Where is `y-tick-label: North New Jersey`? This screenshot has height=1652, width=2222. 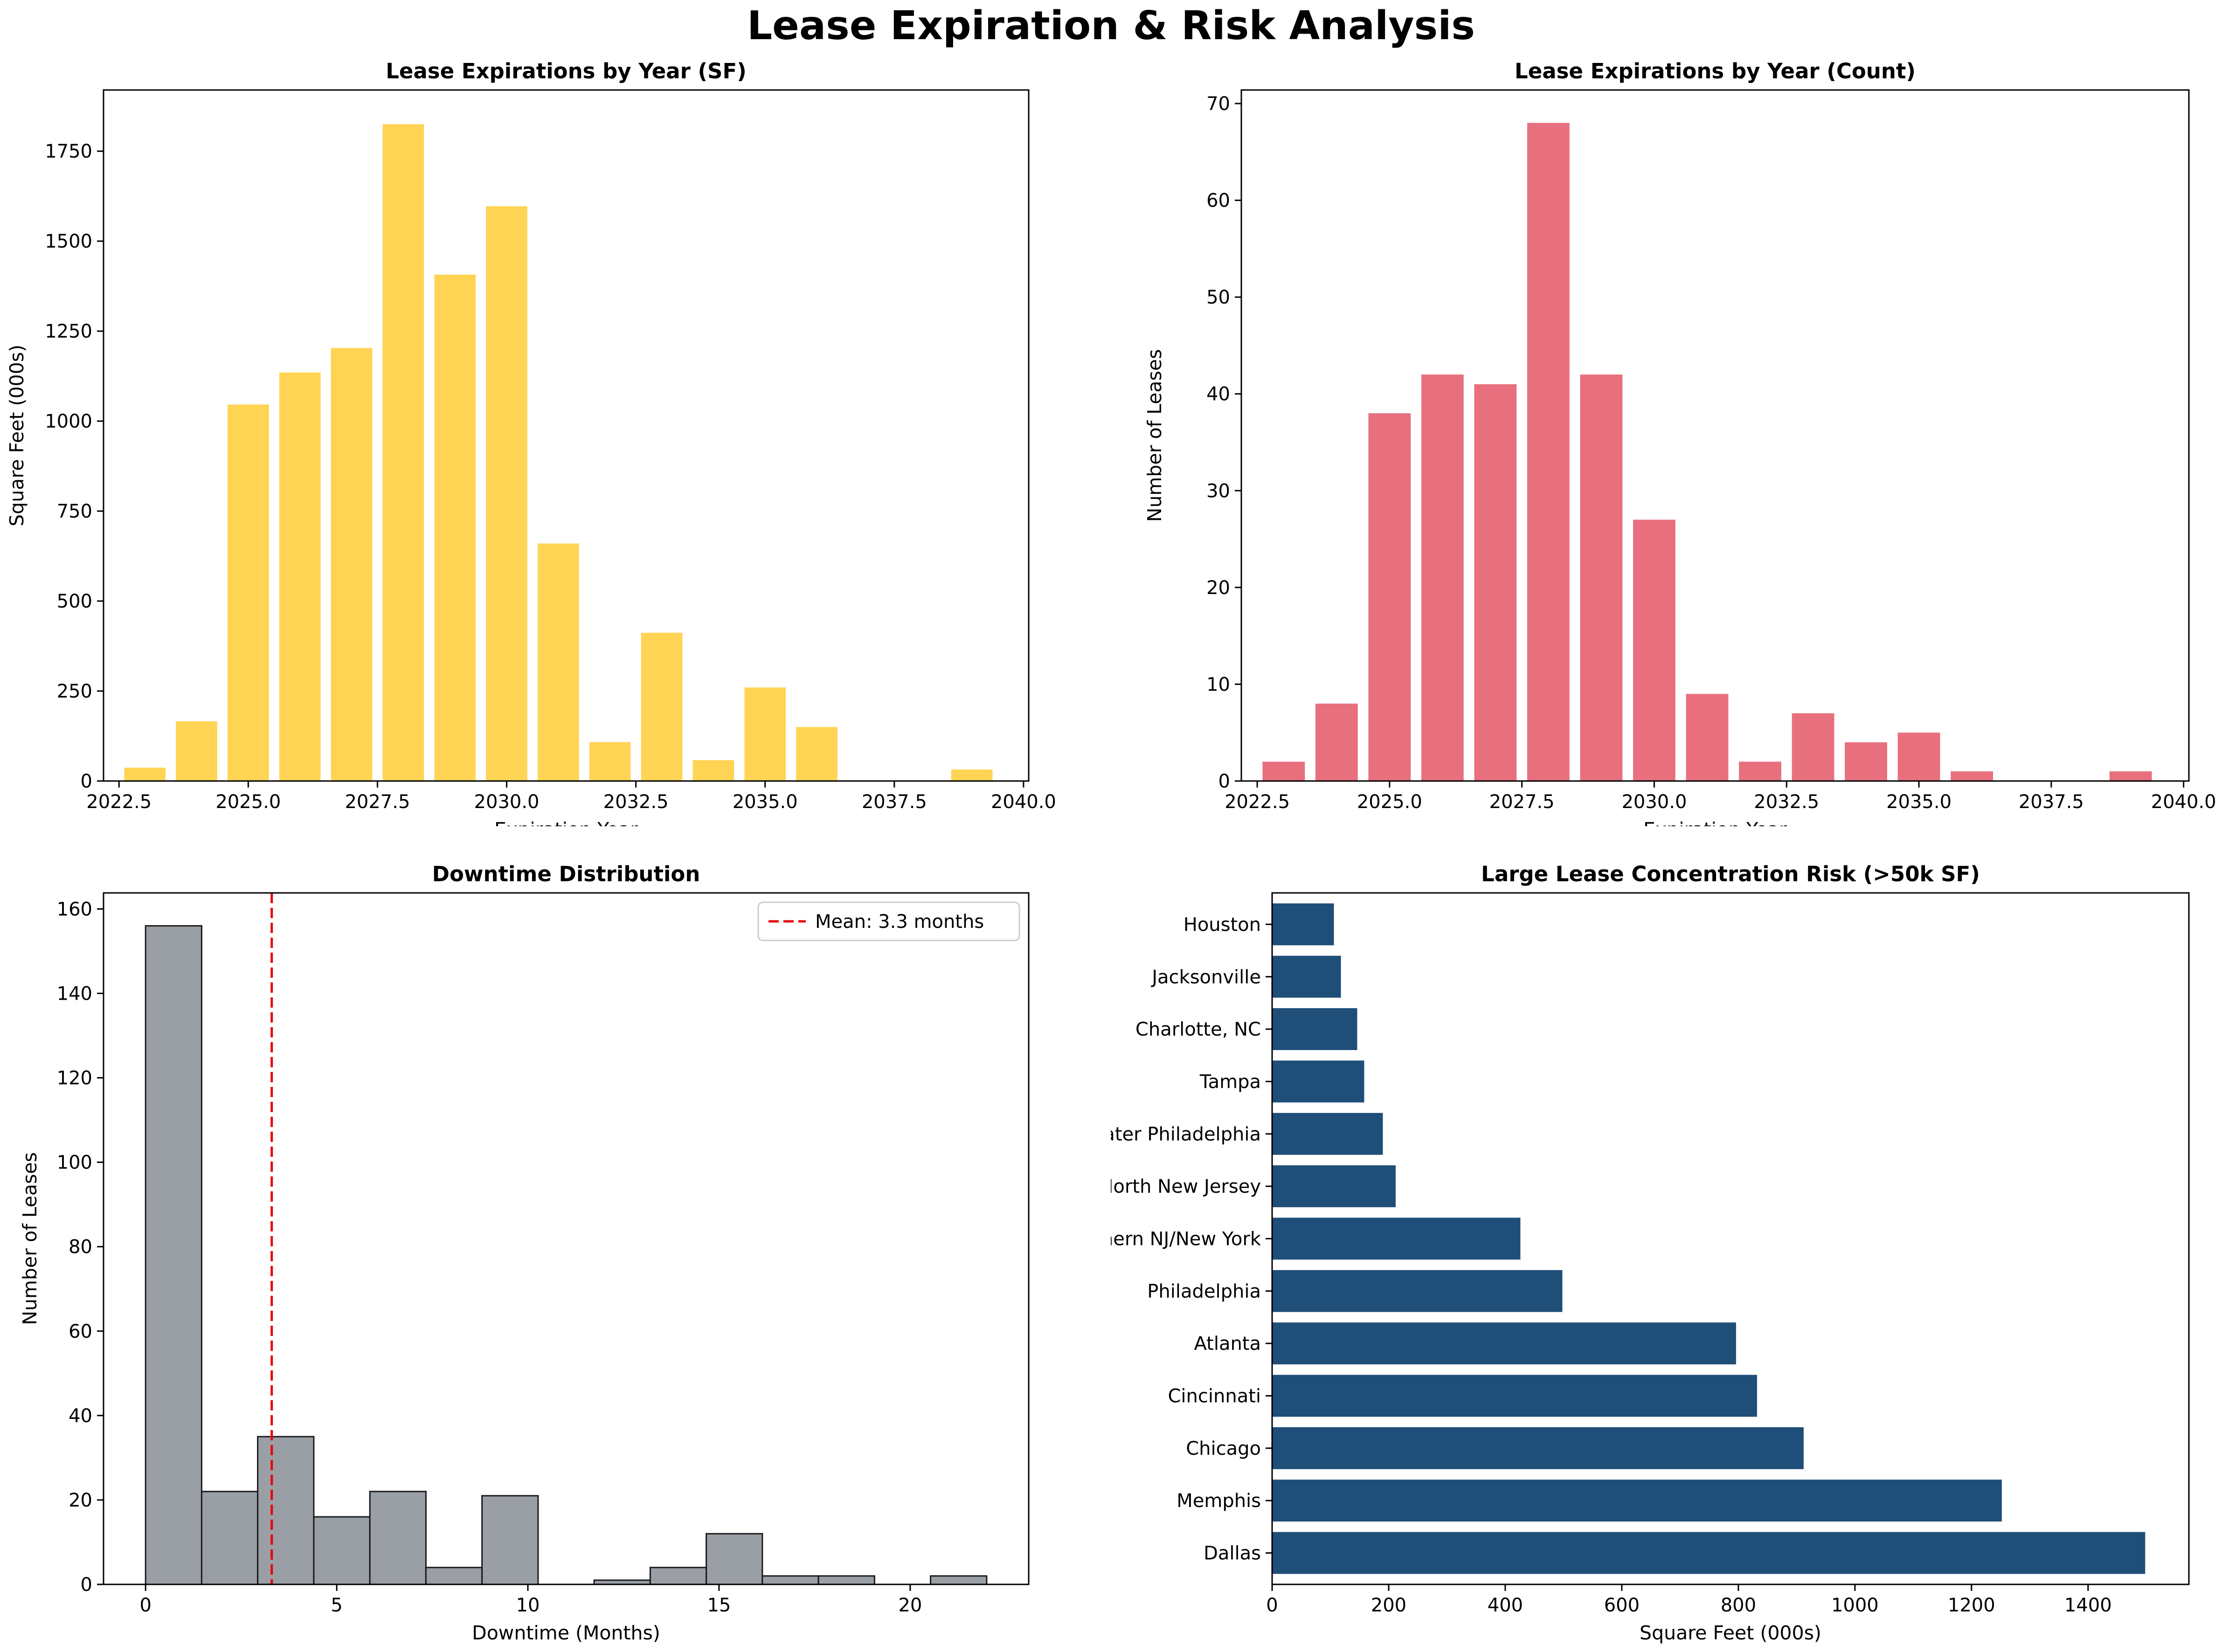 y-tick-label: North New Jersey is located at coordinates (1186, 1186).